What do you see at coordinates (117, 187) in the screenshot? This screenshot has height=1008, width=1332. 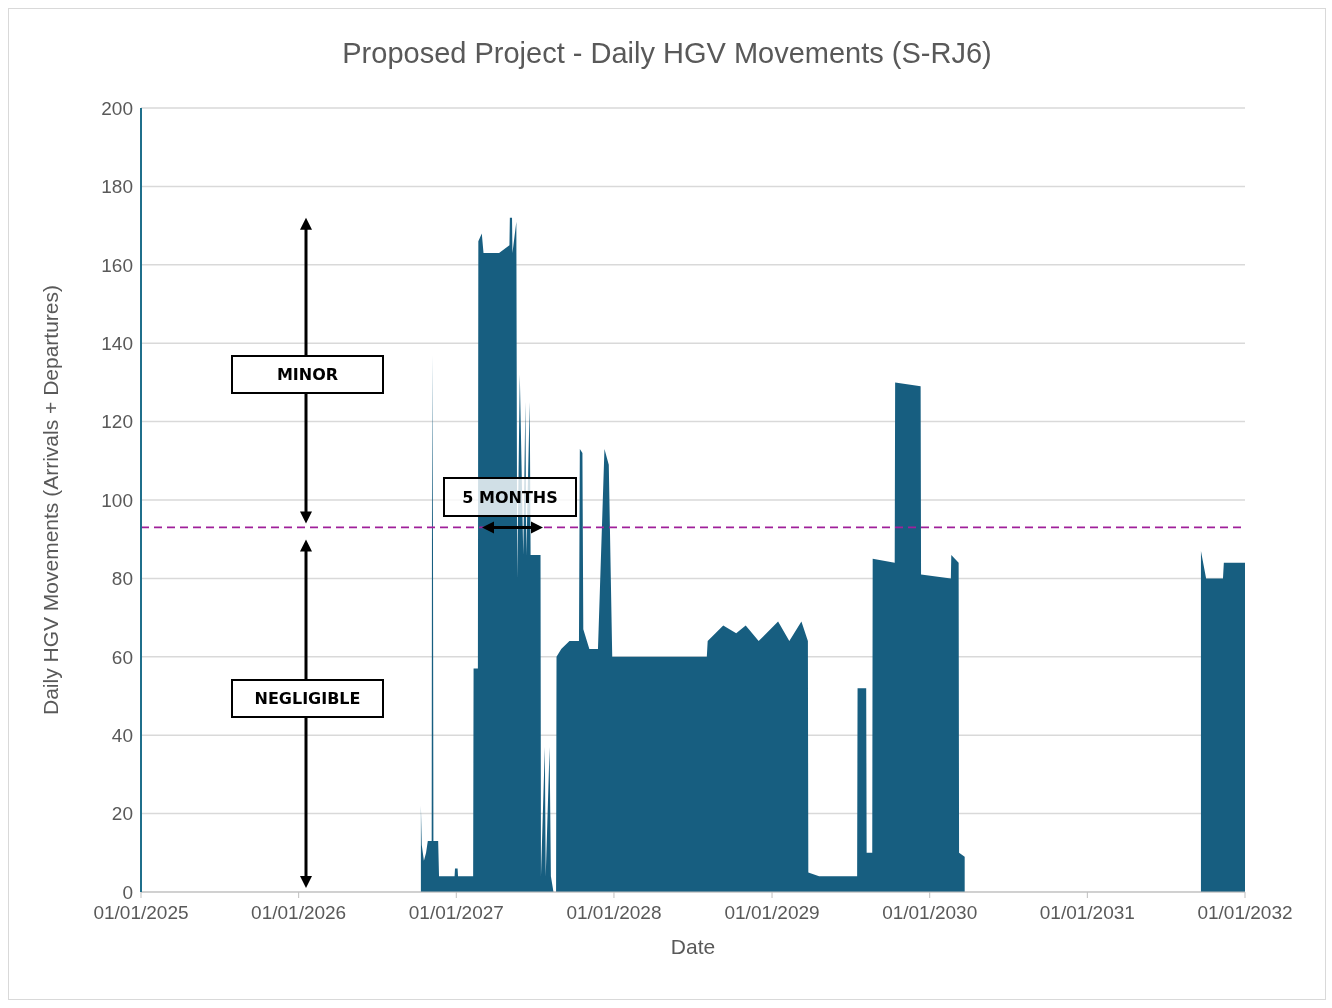 I see `y-tick-label: 180` at bounding box center [117, 187].